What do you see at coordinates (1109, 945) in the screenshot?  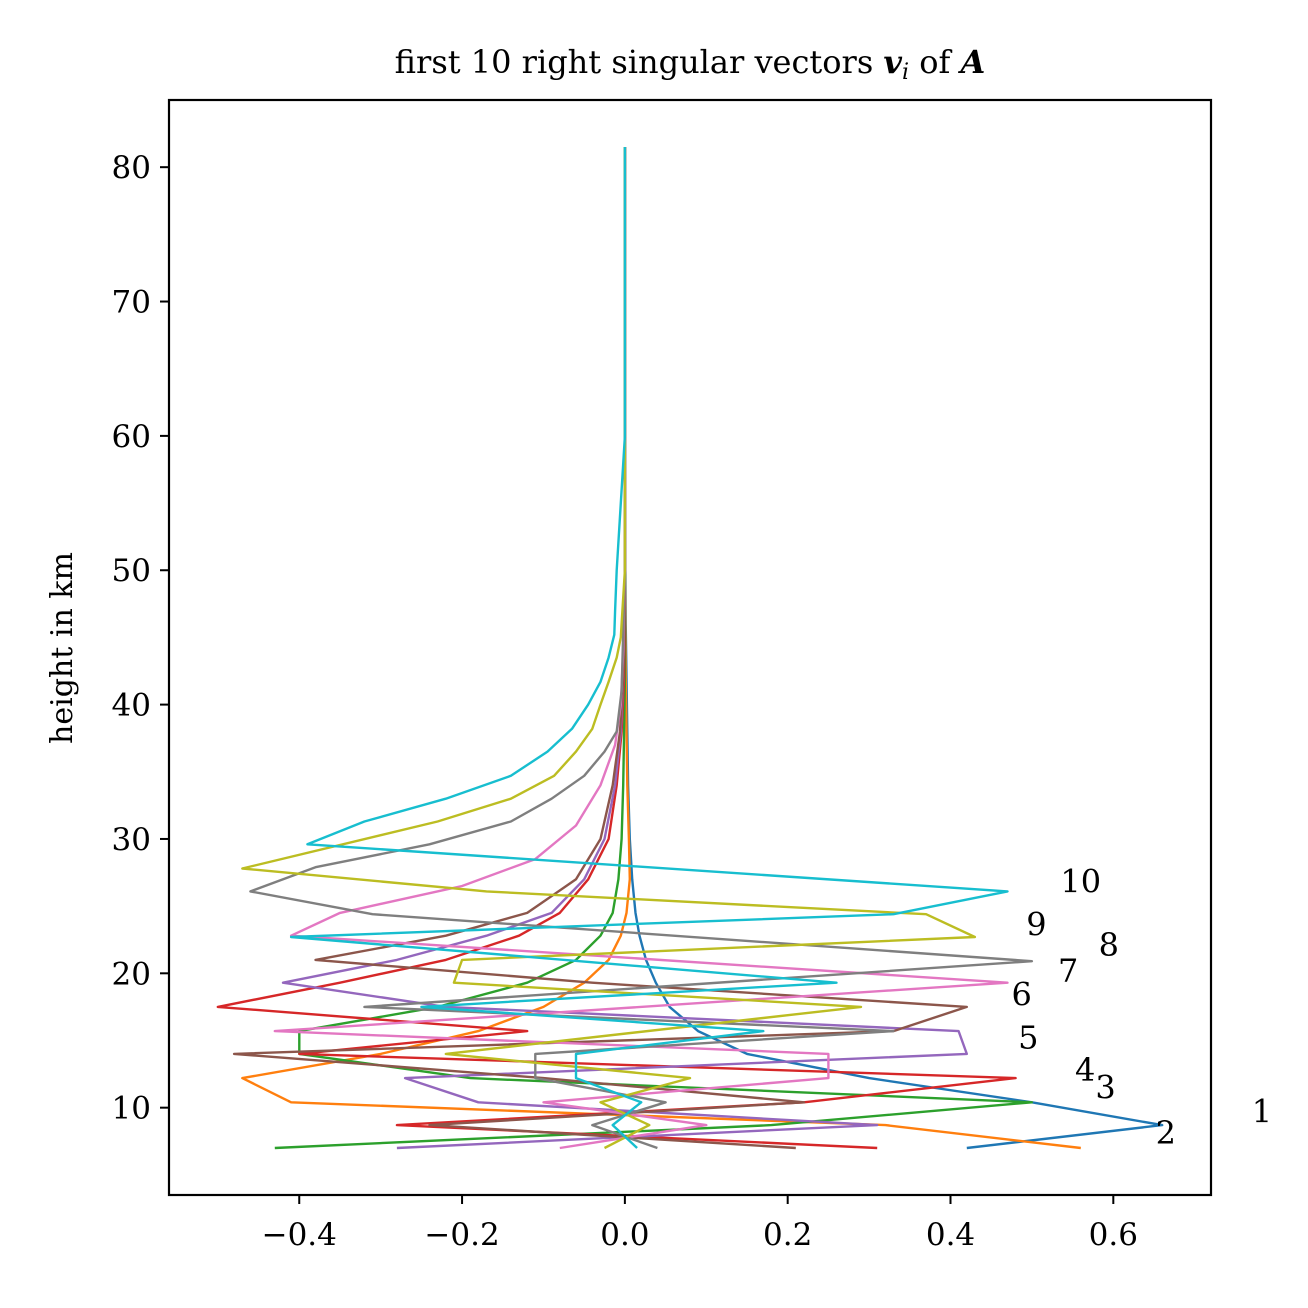 I see `series-label-8: 8` at bounding box center [1109, 945].